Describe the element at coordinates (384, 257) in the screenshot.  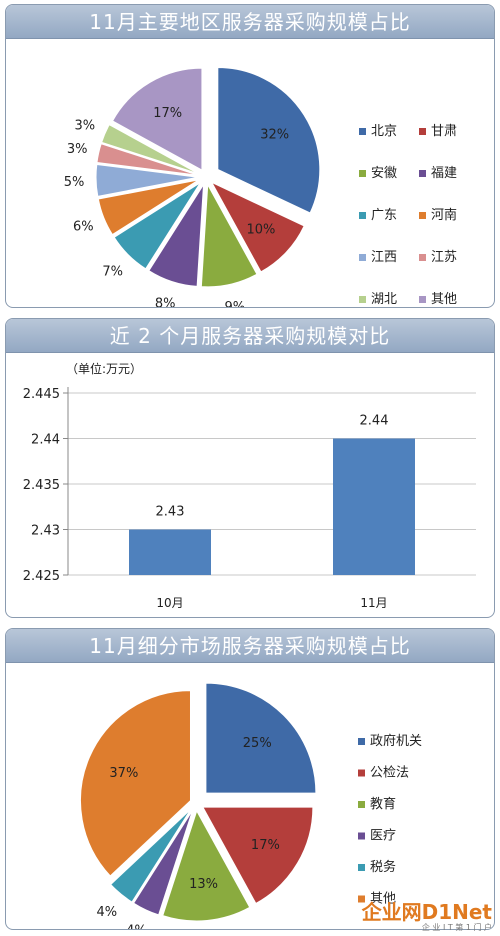
I see `regional-legend-label-6: 江西` at that location.